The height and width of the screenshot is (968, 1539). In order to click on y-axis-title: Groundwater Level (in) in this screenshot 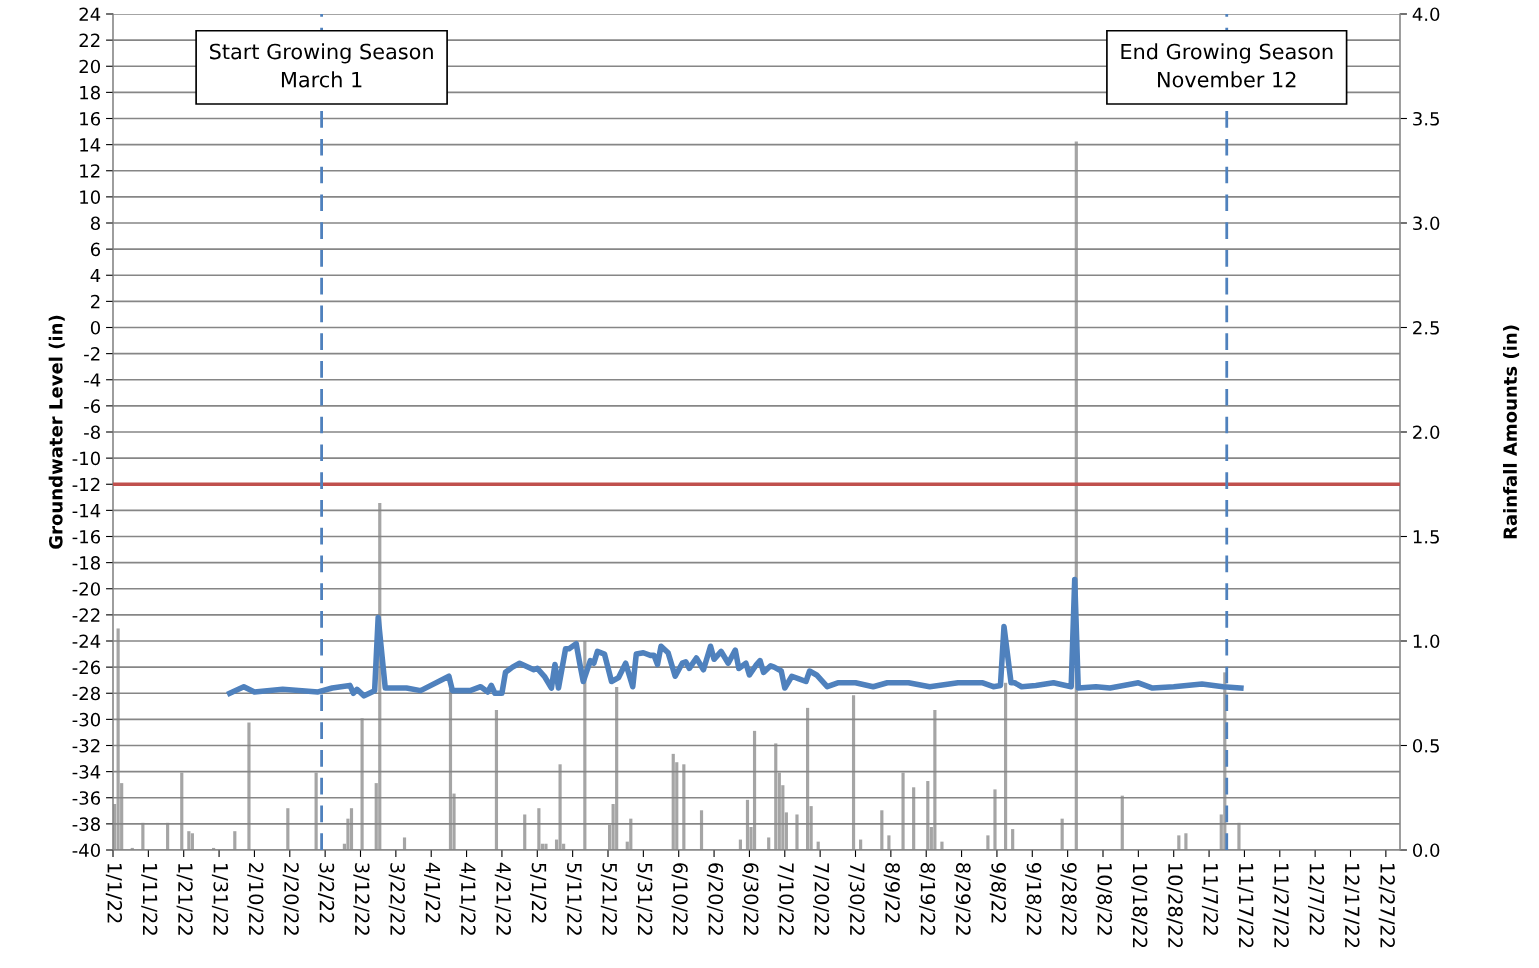, I will do `click(56, 432)`.